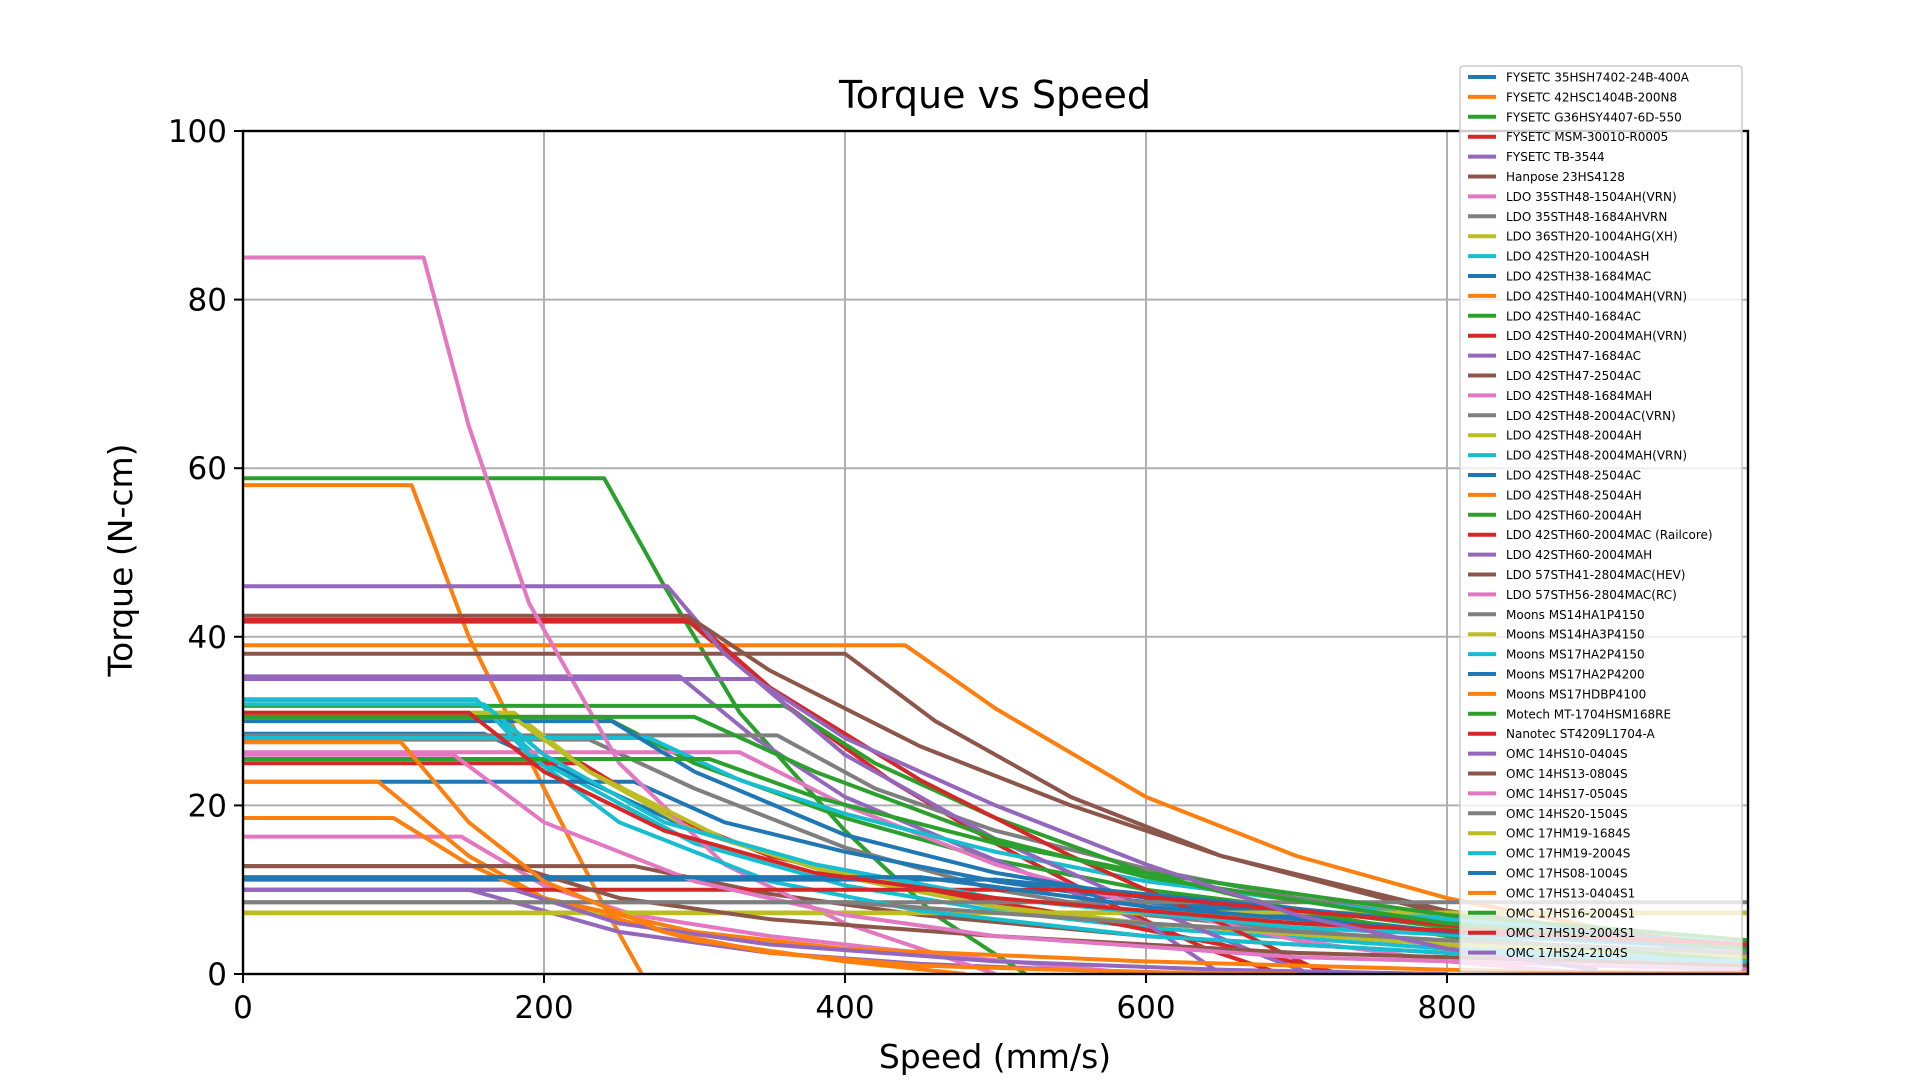  I want to click on legend-label: OMC 14HS20-1504S, so click(1567, 814).